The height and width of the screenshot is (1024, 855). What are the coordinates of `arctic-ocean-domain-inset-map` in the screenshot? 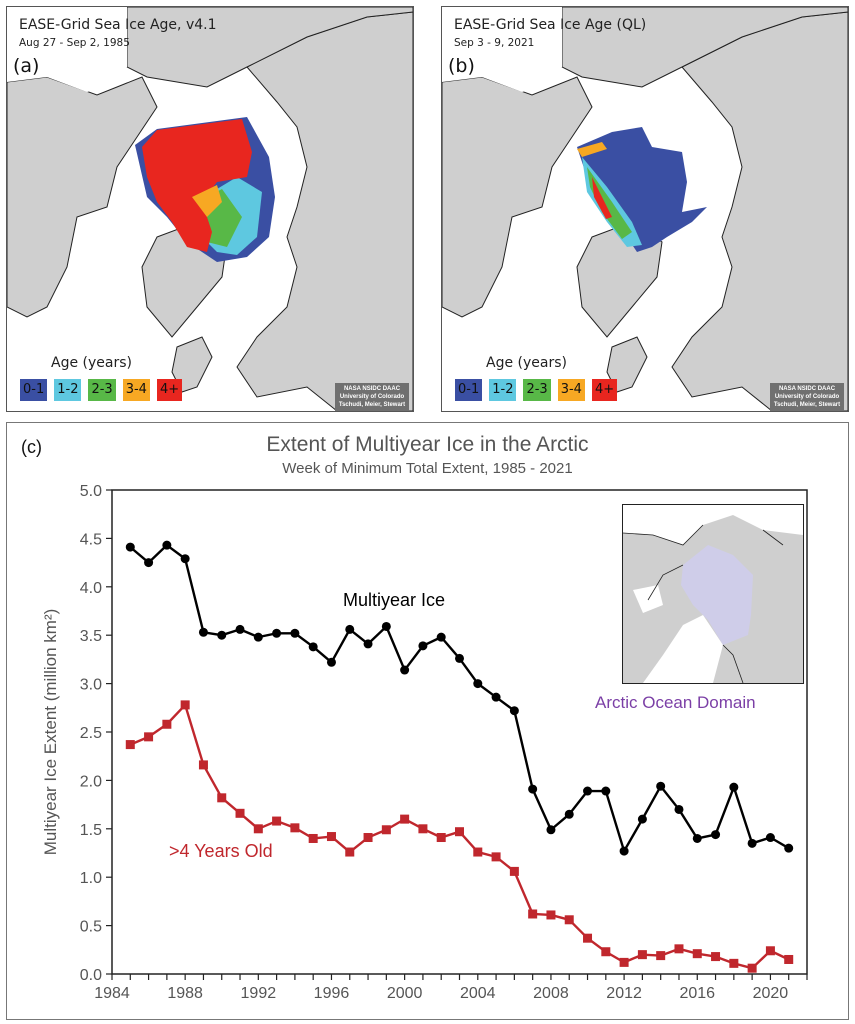 It's located at (713, 594).